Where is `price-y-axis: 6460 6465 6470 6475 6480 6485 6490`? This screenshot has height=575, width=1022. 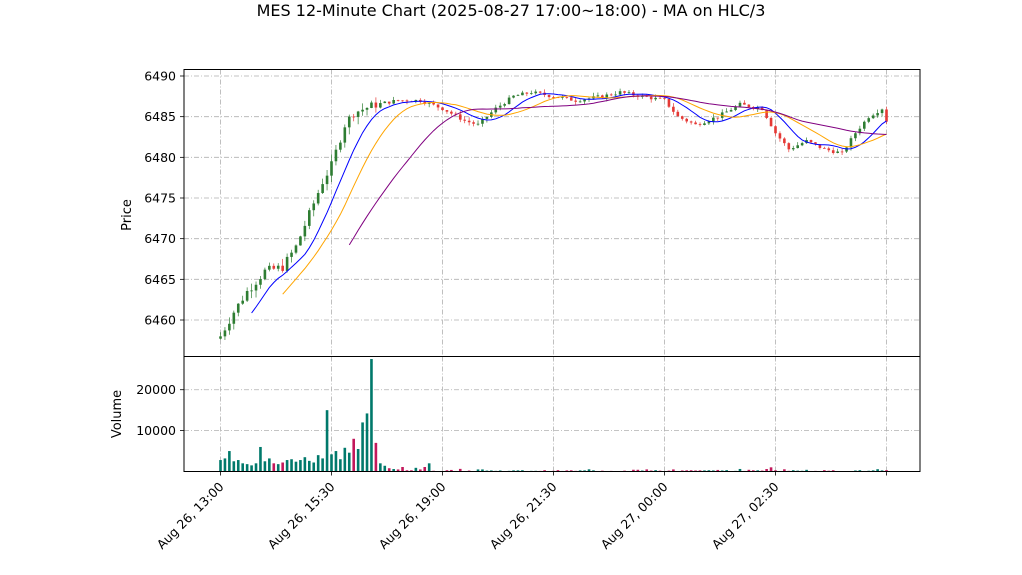
price-y-axis: 6460 6465 6470 6475 6480 6485 6490 is located at coordinates (164, 198).